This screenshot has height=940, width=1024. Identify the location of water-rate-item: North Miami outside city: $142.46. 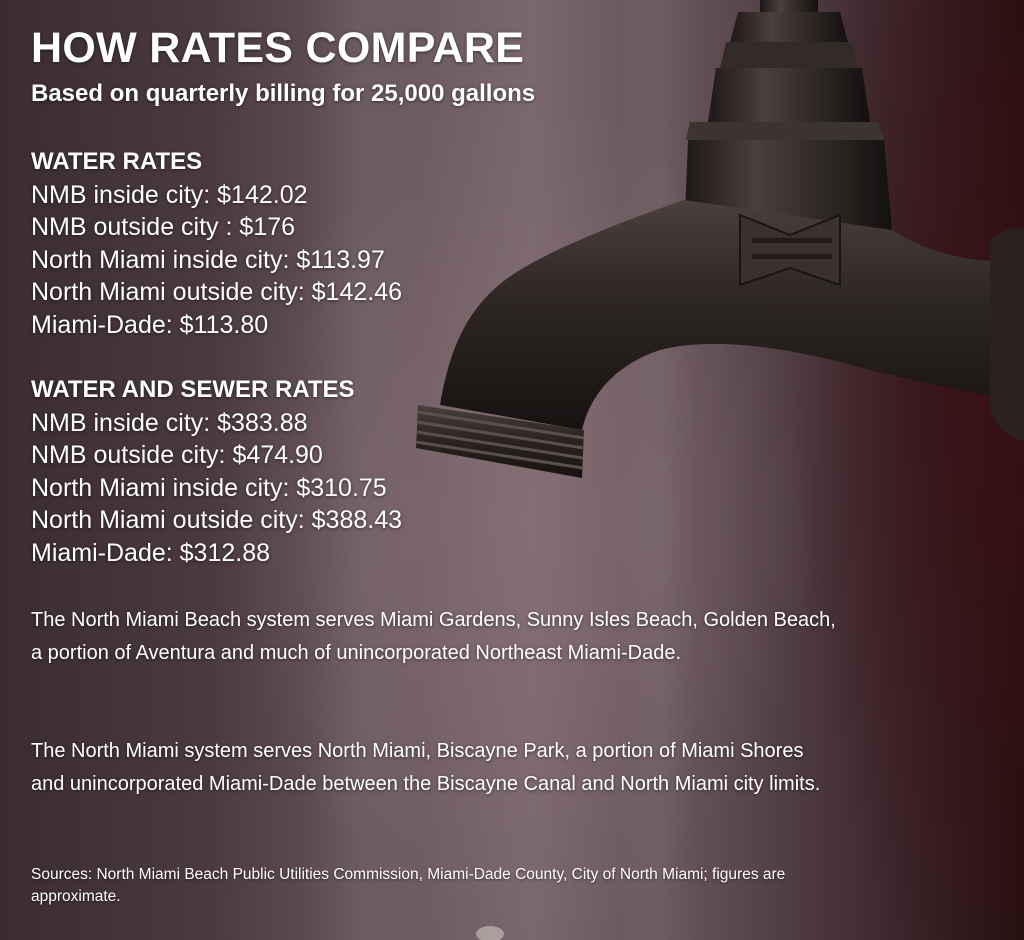
(217, 292).